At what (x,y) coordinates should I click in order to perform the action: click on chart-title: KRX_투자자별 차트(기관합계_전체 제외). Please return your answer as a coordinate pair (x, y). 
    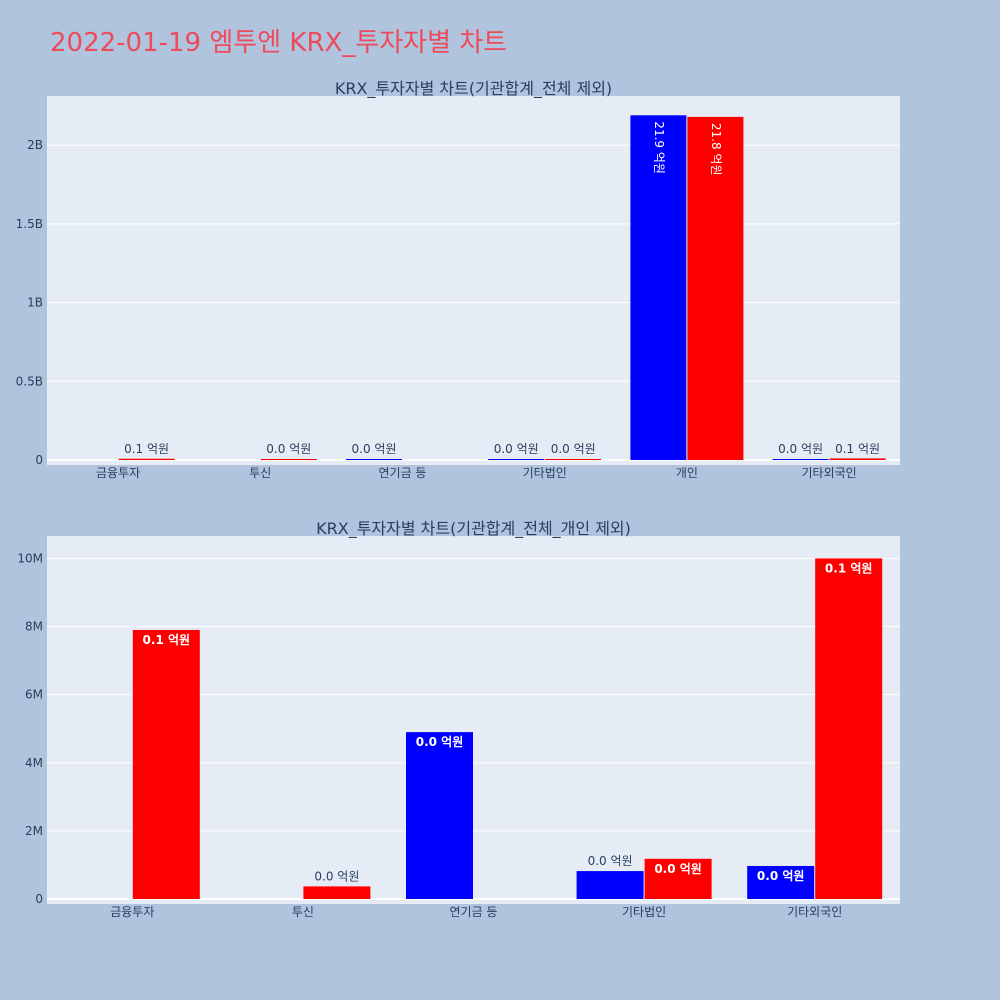
    Looking at the image, I should click on (473, 89).